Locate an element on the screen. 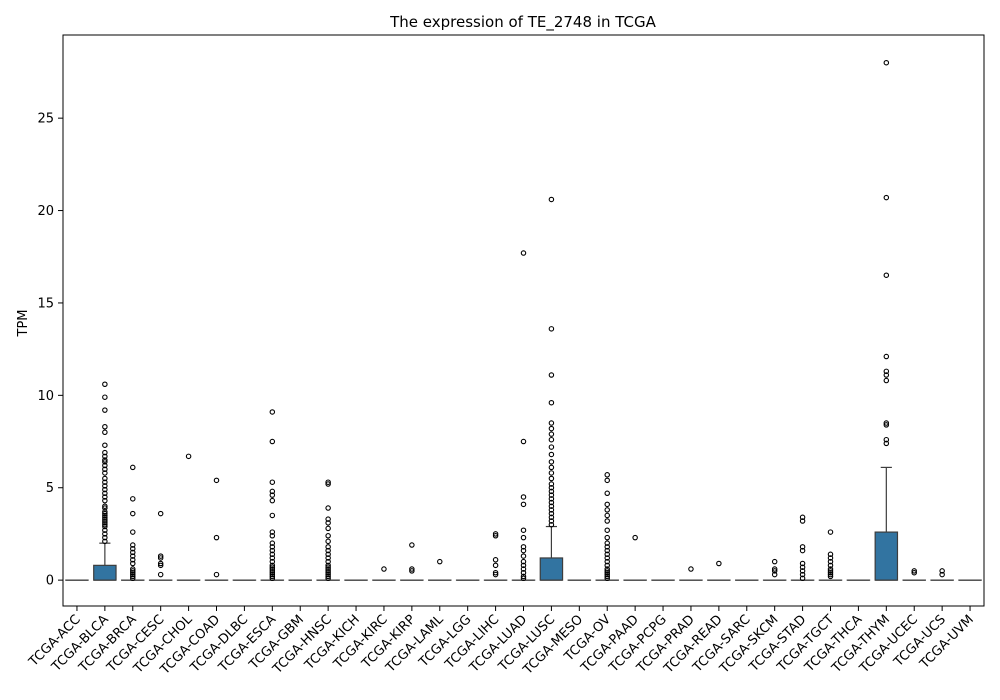  box-tcga-ucs is located at coordinates (942, 574).